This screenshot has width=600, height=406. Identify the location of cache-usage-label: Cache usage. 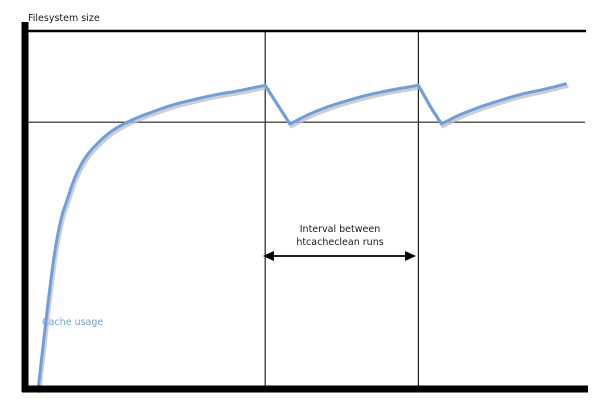
(72, 322).